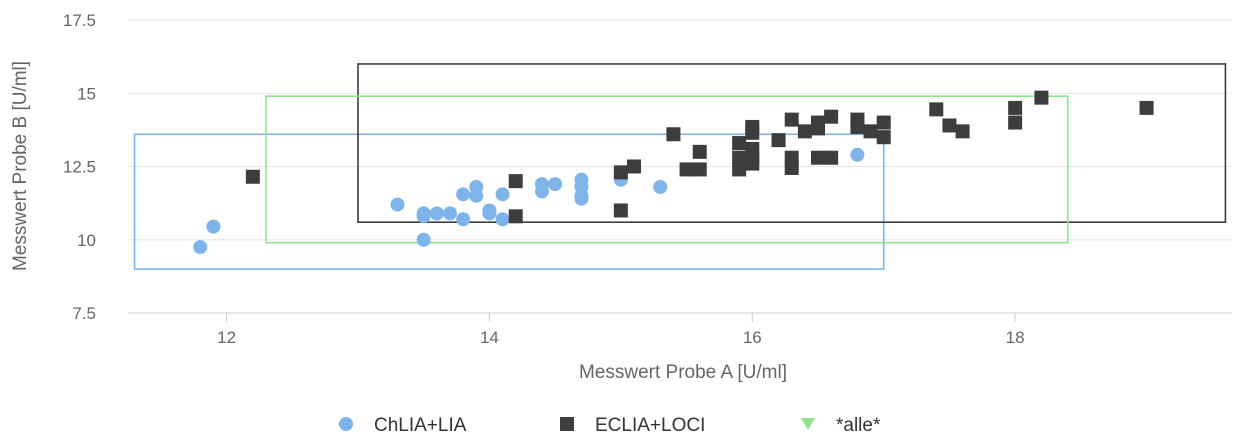 The image size is (1237, 434). Describe the element at coordinates (86, 240) in the screenshot. I see `y-tick-label: 10` at that location.